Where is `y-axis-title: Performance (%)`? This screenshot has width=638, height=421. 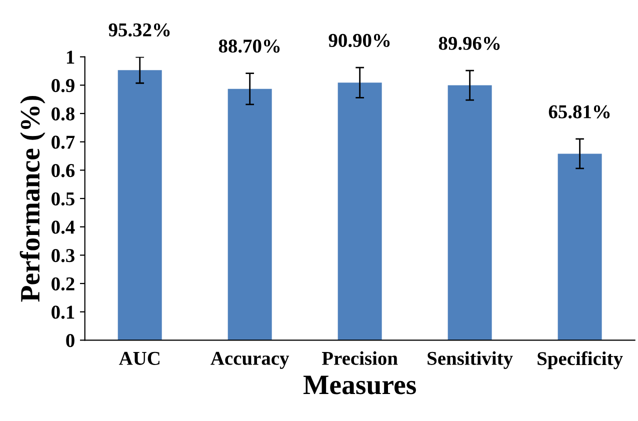 y-axis-title: Performance (%) is located at coordinates (33, 199).